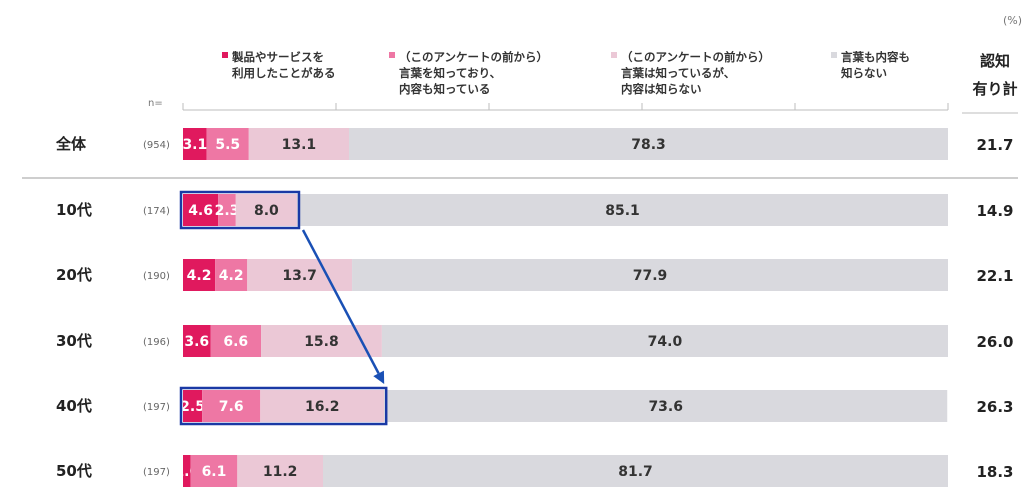 Image resolution: width=1032 pixels, height=502 pixels. I want to click on row-label: 全体, so click(71, 144).